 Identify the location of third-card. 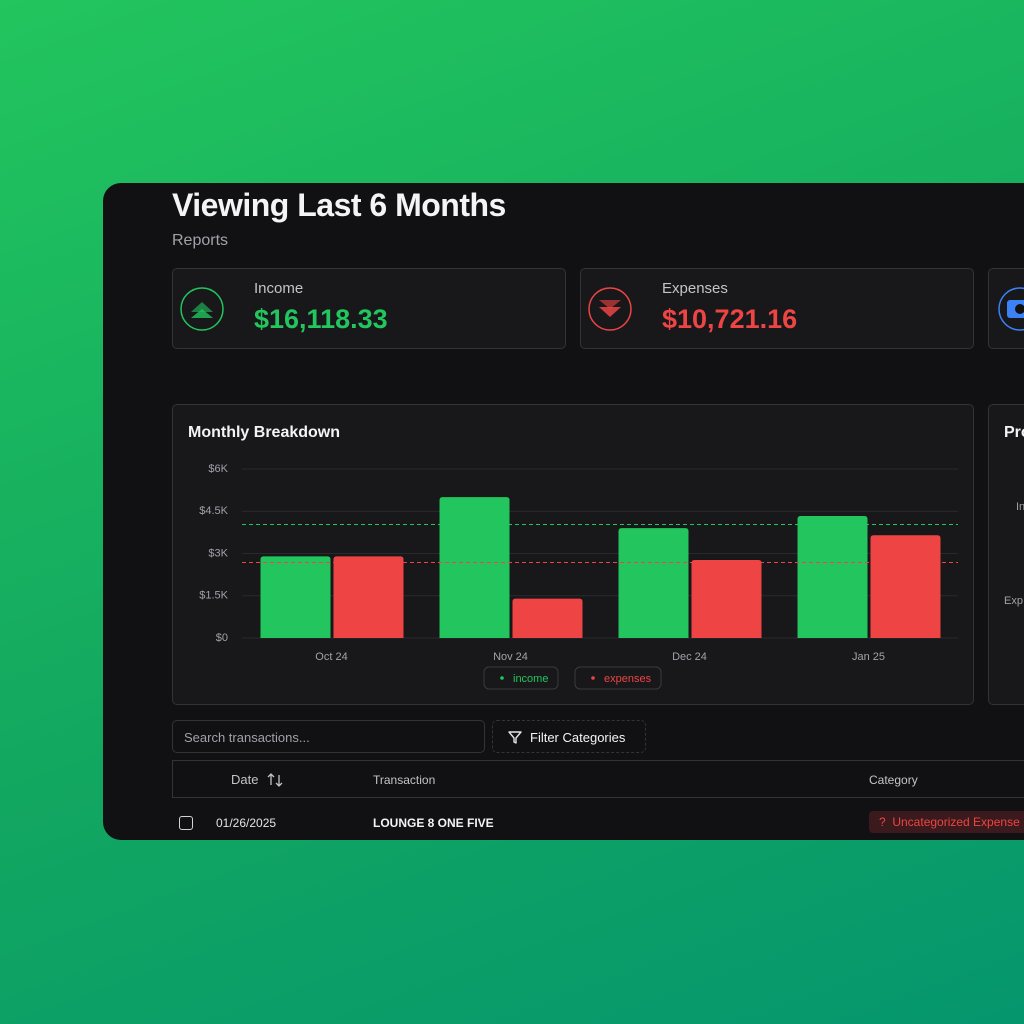
(1006, 308).